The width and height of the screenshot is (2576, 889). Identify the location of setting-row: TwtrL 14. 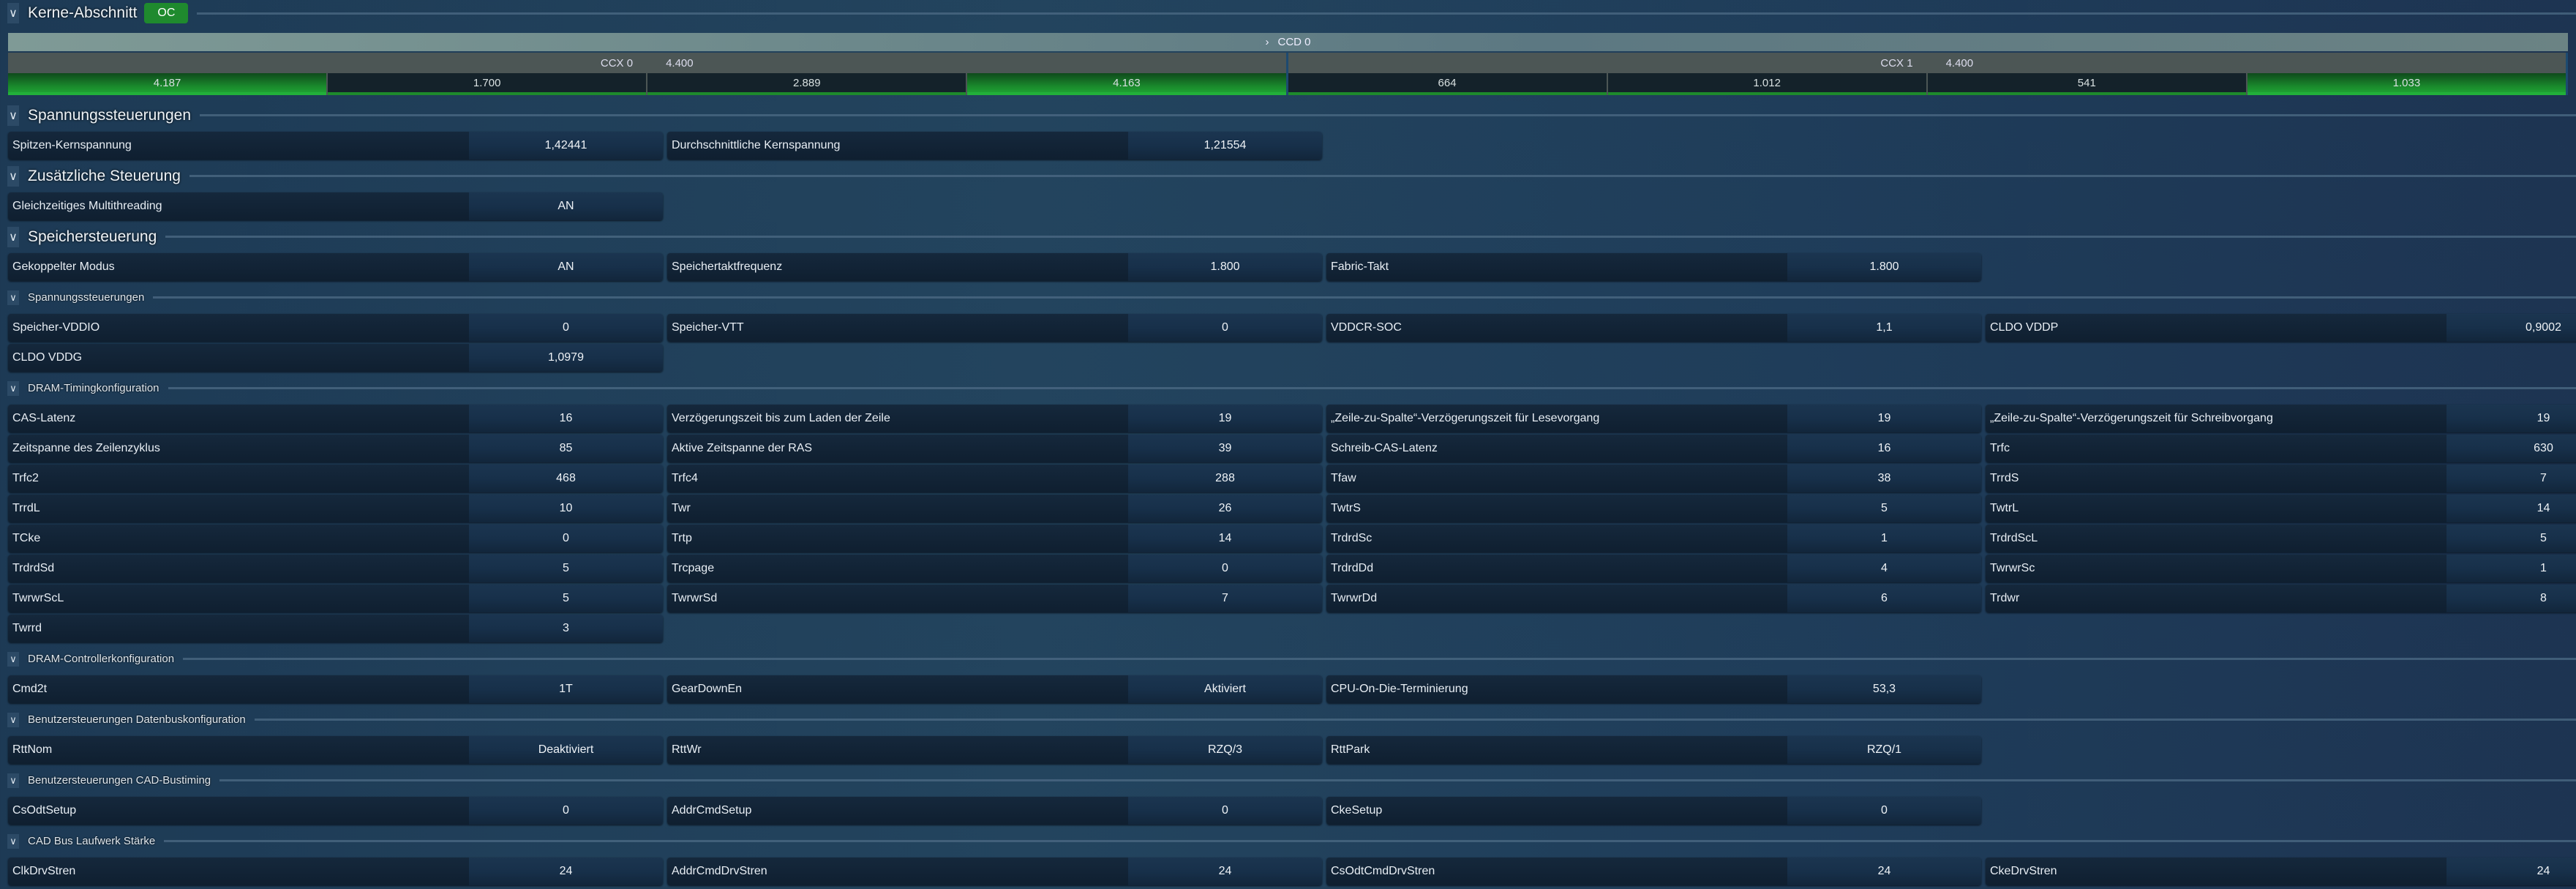
(2281, 509).